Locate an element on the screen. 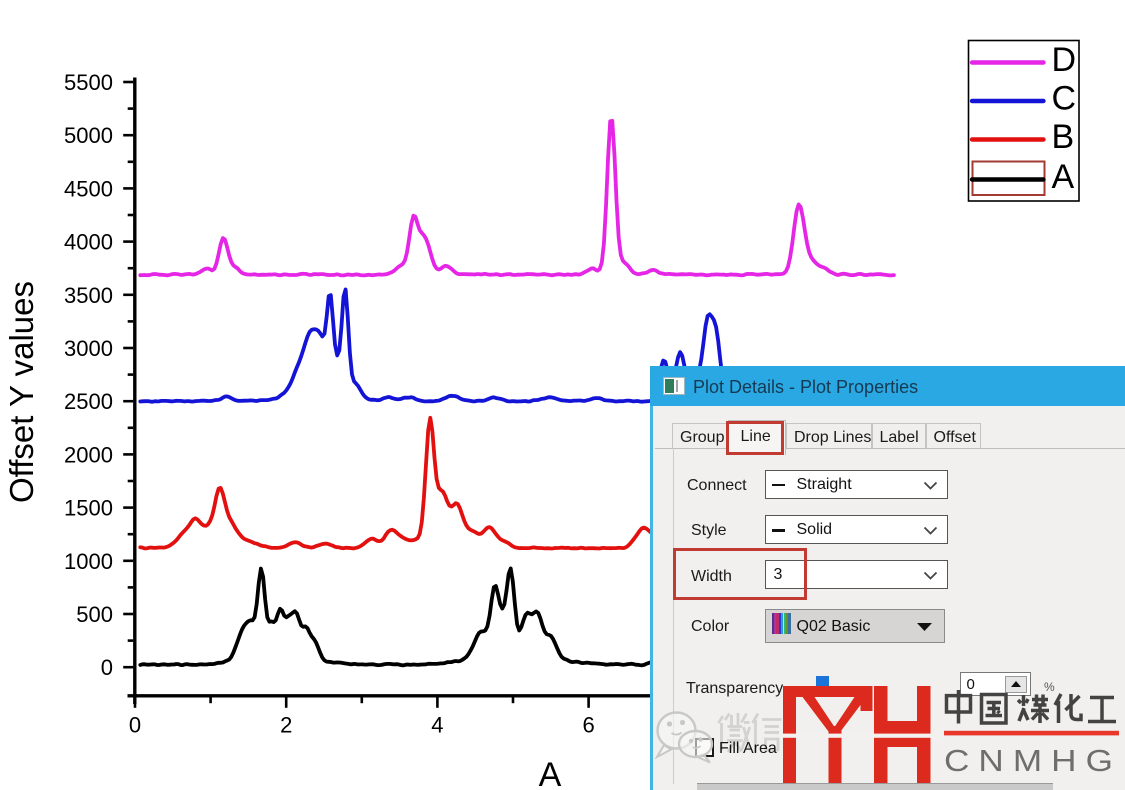  svg-text: Offset Y values is located at coordinates (21, 392).